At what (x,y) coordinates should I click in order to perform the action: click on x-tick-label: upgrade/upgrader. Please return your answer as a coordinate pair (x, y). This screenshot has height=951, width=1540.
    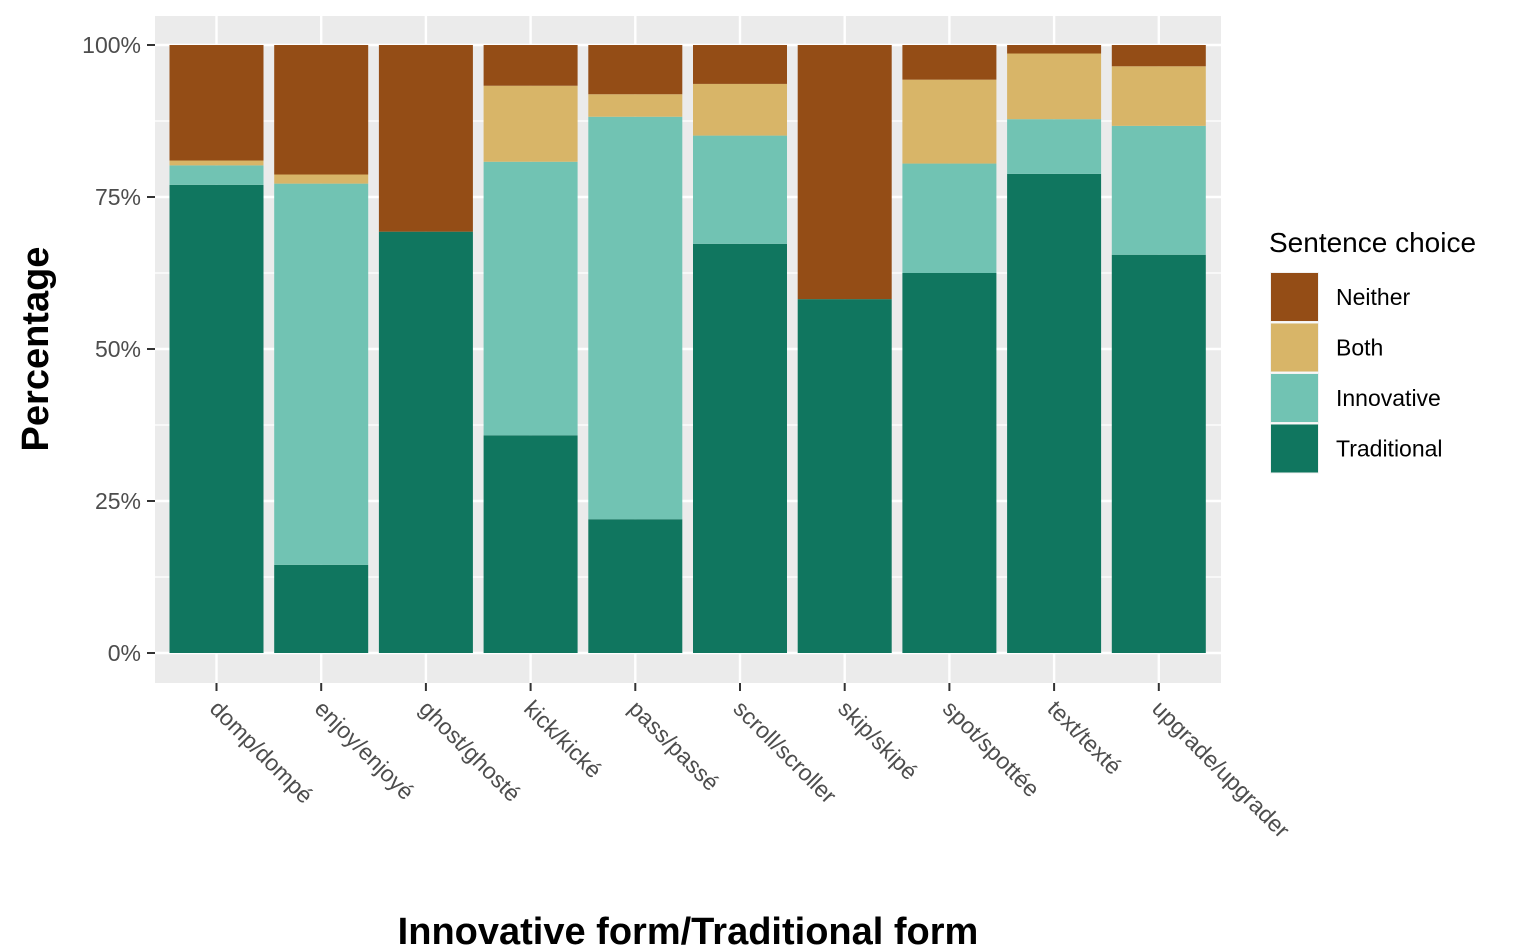
    Looking at the image, I should click on (1221, 769).